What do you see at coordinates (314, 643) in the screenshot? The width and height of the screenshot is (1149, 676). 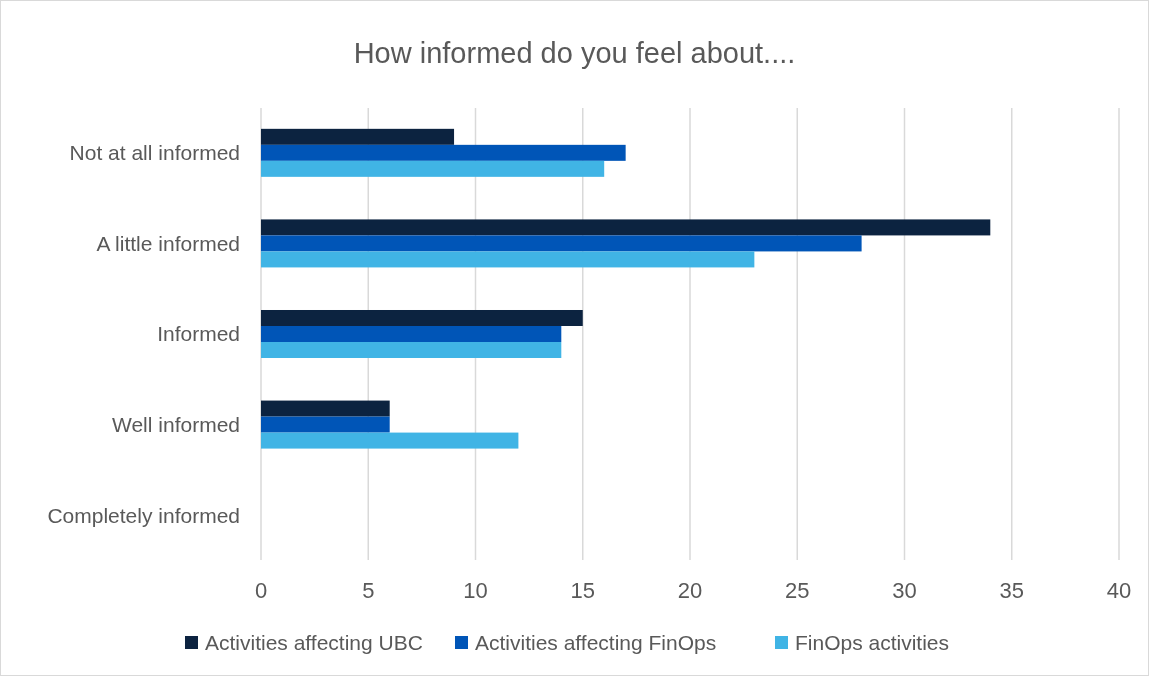 I see `legend-label: Activities affecting UBC` at bounding box center [314, 643].